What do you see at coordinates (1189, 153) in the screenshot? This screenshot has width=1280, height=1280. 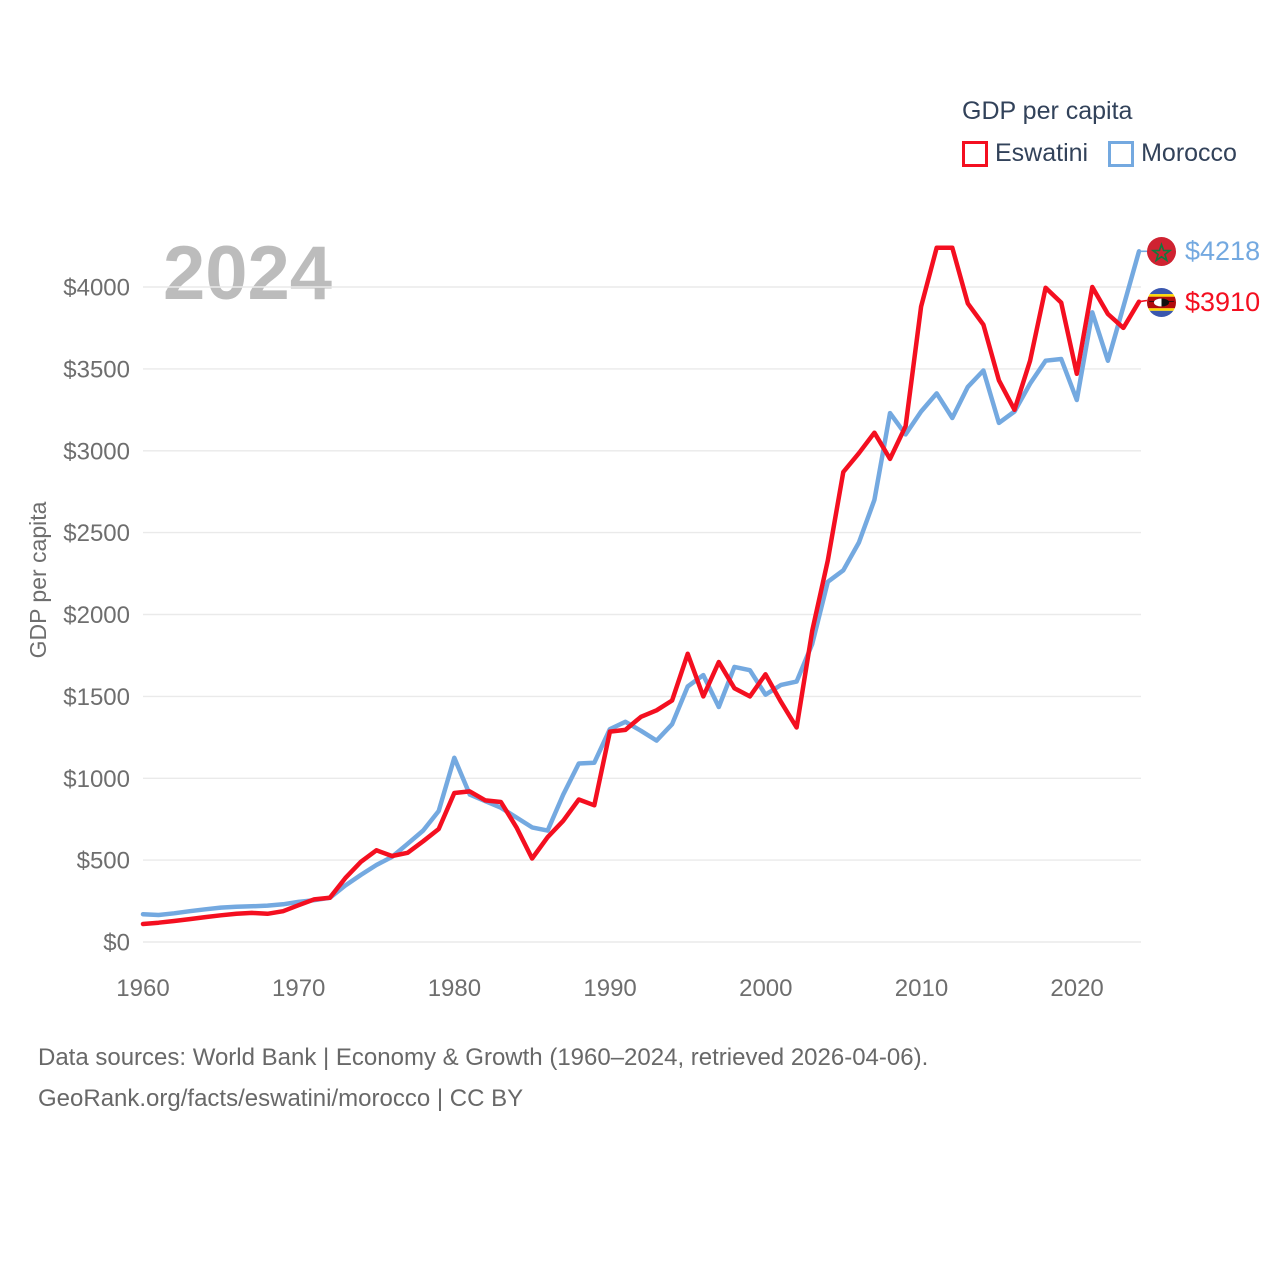 I see `legend-item-label: Morocco` at bounding box center [1189, 153].